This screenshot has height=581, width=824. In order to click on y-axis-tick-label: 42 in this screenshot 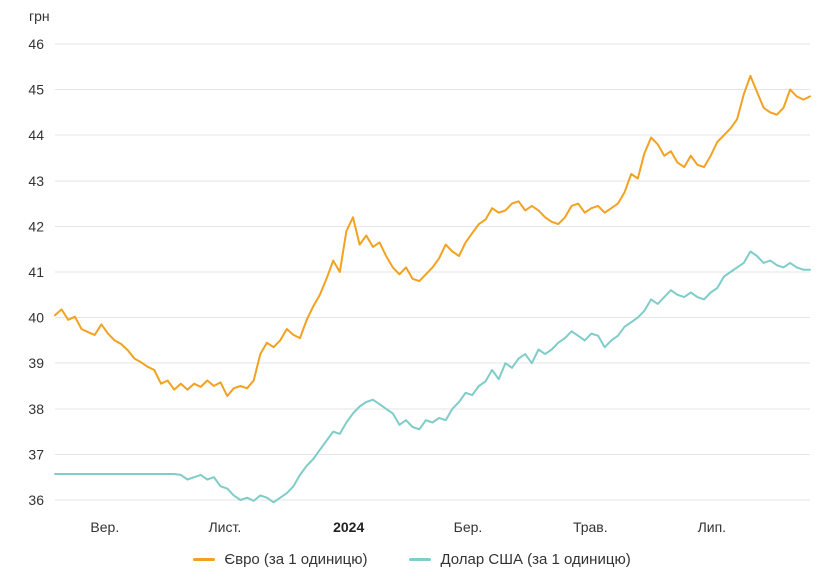, I will do `click(36, 226)`.